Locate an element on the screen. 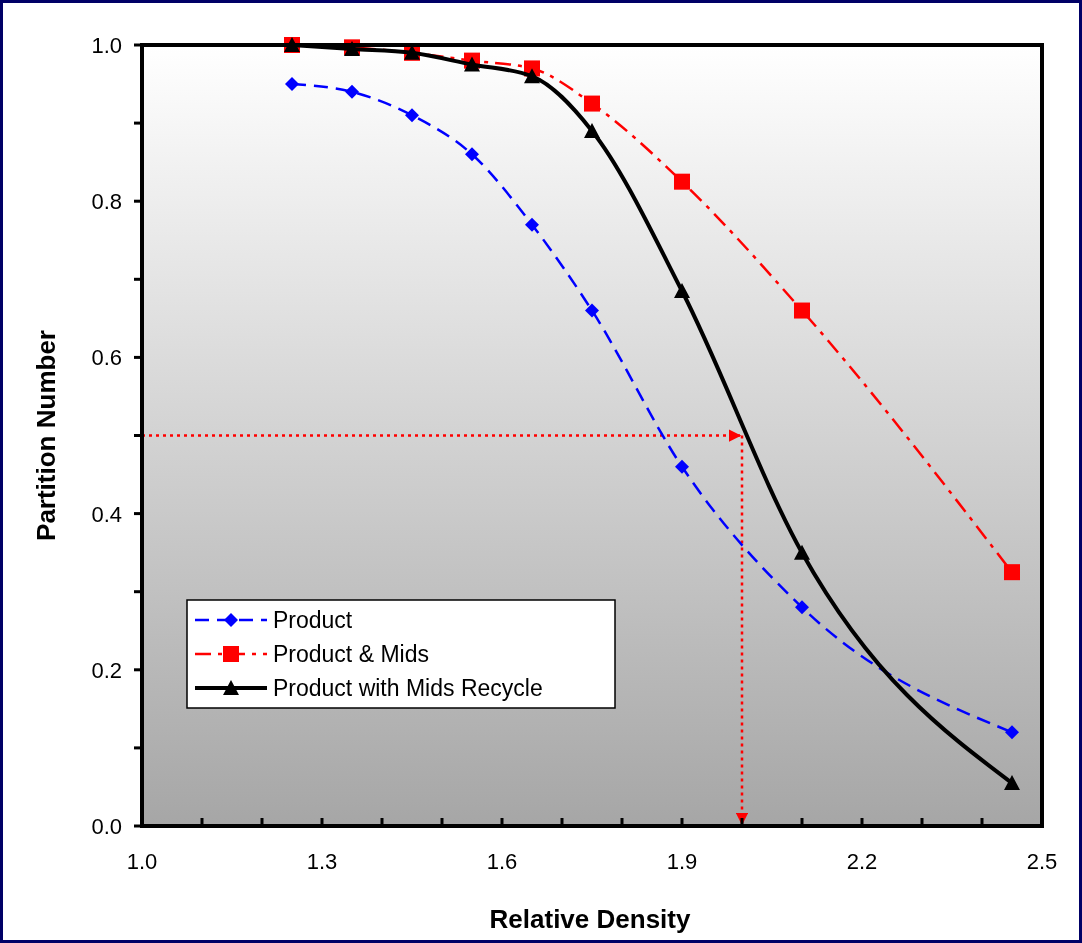 Image resolution: width=1082 pixels, height=943 pixels. legend-label: Product with Mids Recycle is located at coordinates (408, 688).